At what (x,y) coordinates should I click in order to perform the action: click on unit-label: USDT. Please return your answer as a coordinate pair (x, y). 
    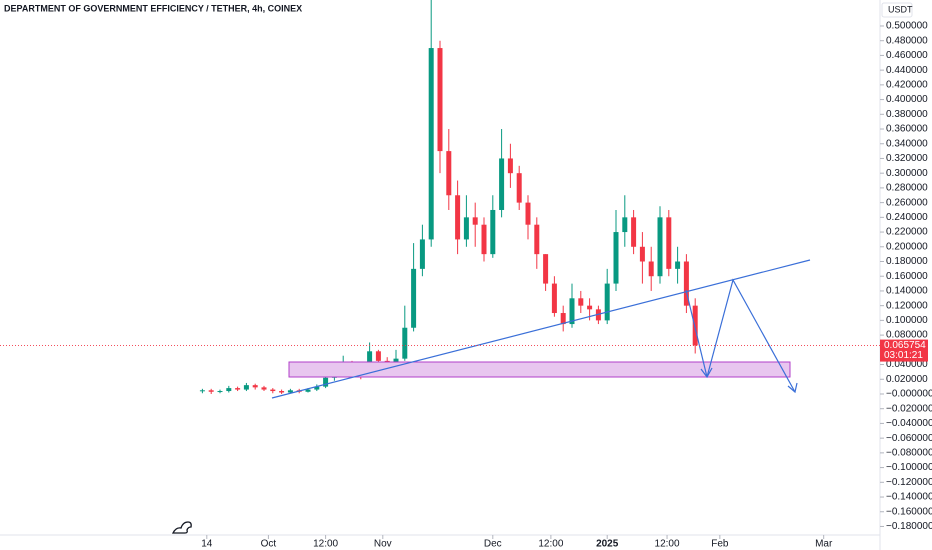
    Looking at the image, I should click on (900, 9).